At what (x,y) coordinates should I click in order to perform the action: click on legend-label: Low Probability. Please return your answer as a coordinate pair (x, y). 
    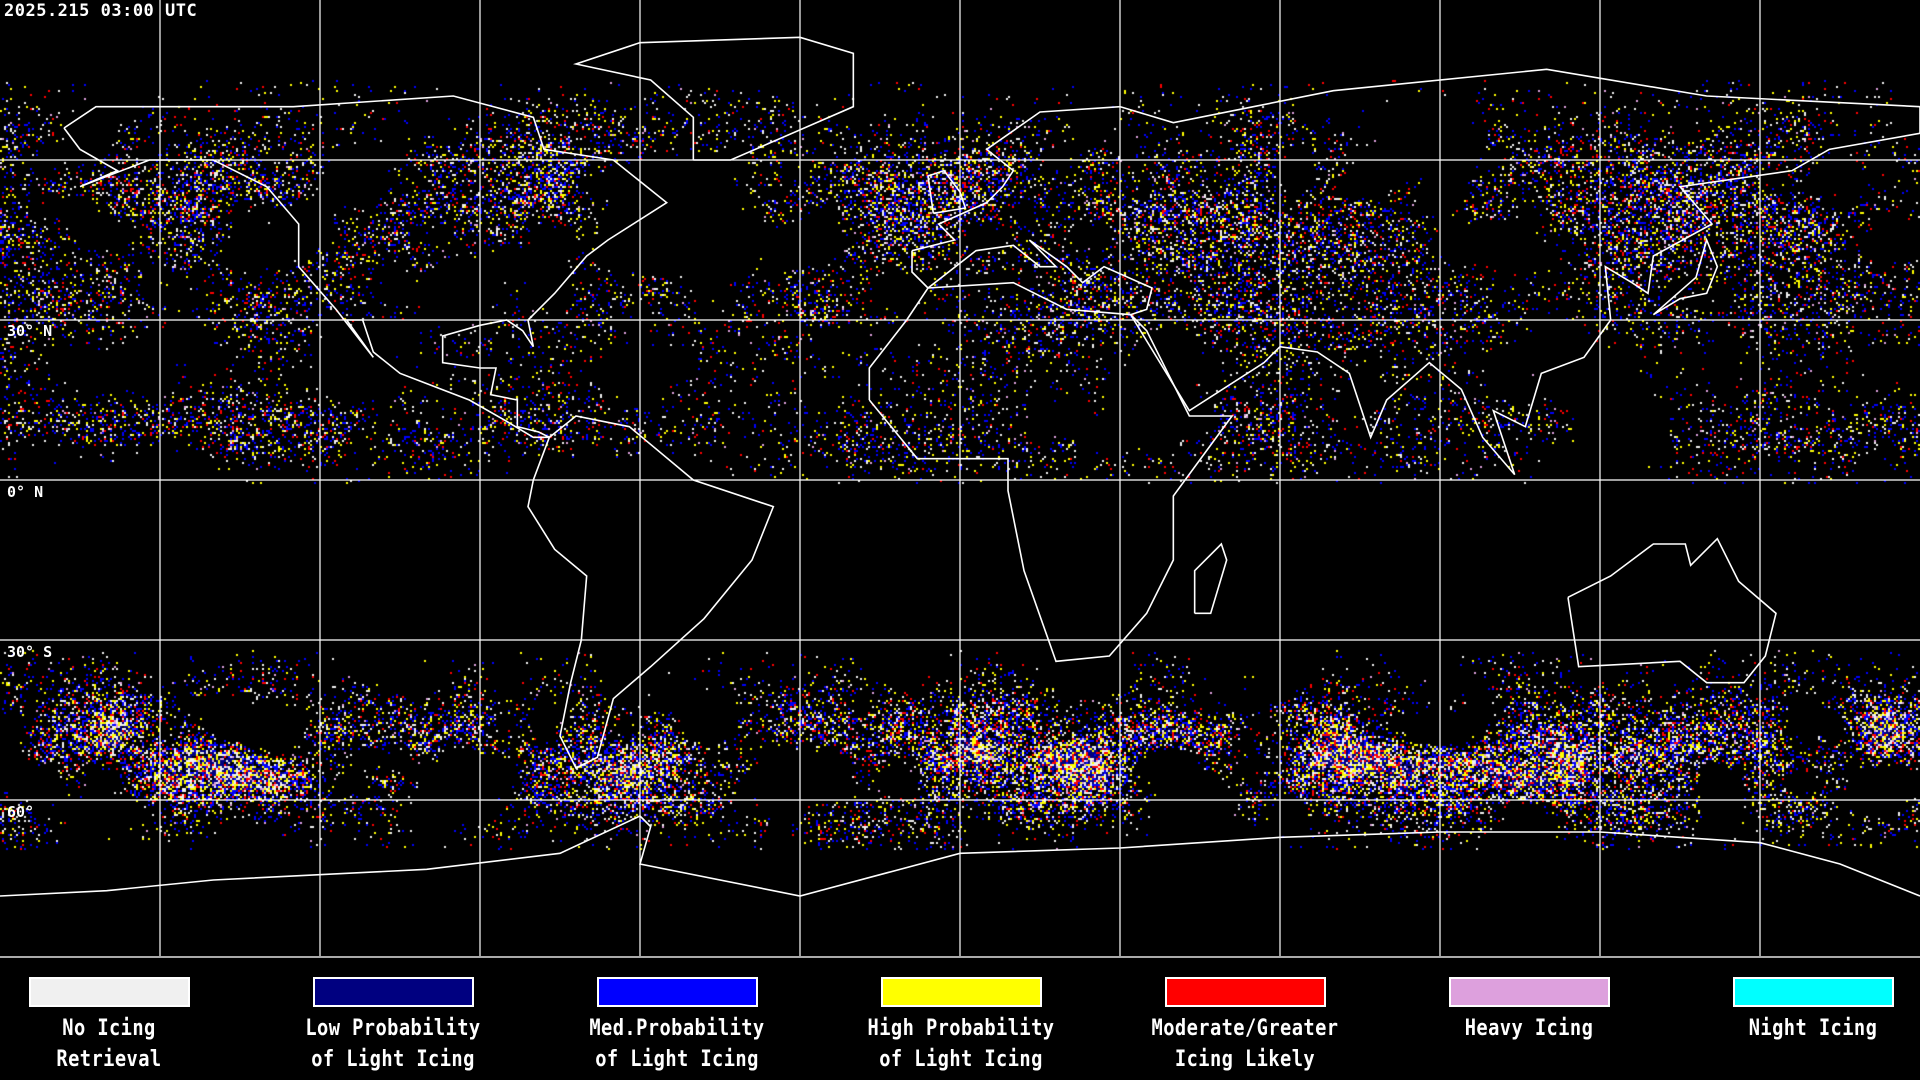
    Looking at the image, I should click on (393, 1028).